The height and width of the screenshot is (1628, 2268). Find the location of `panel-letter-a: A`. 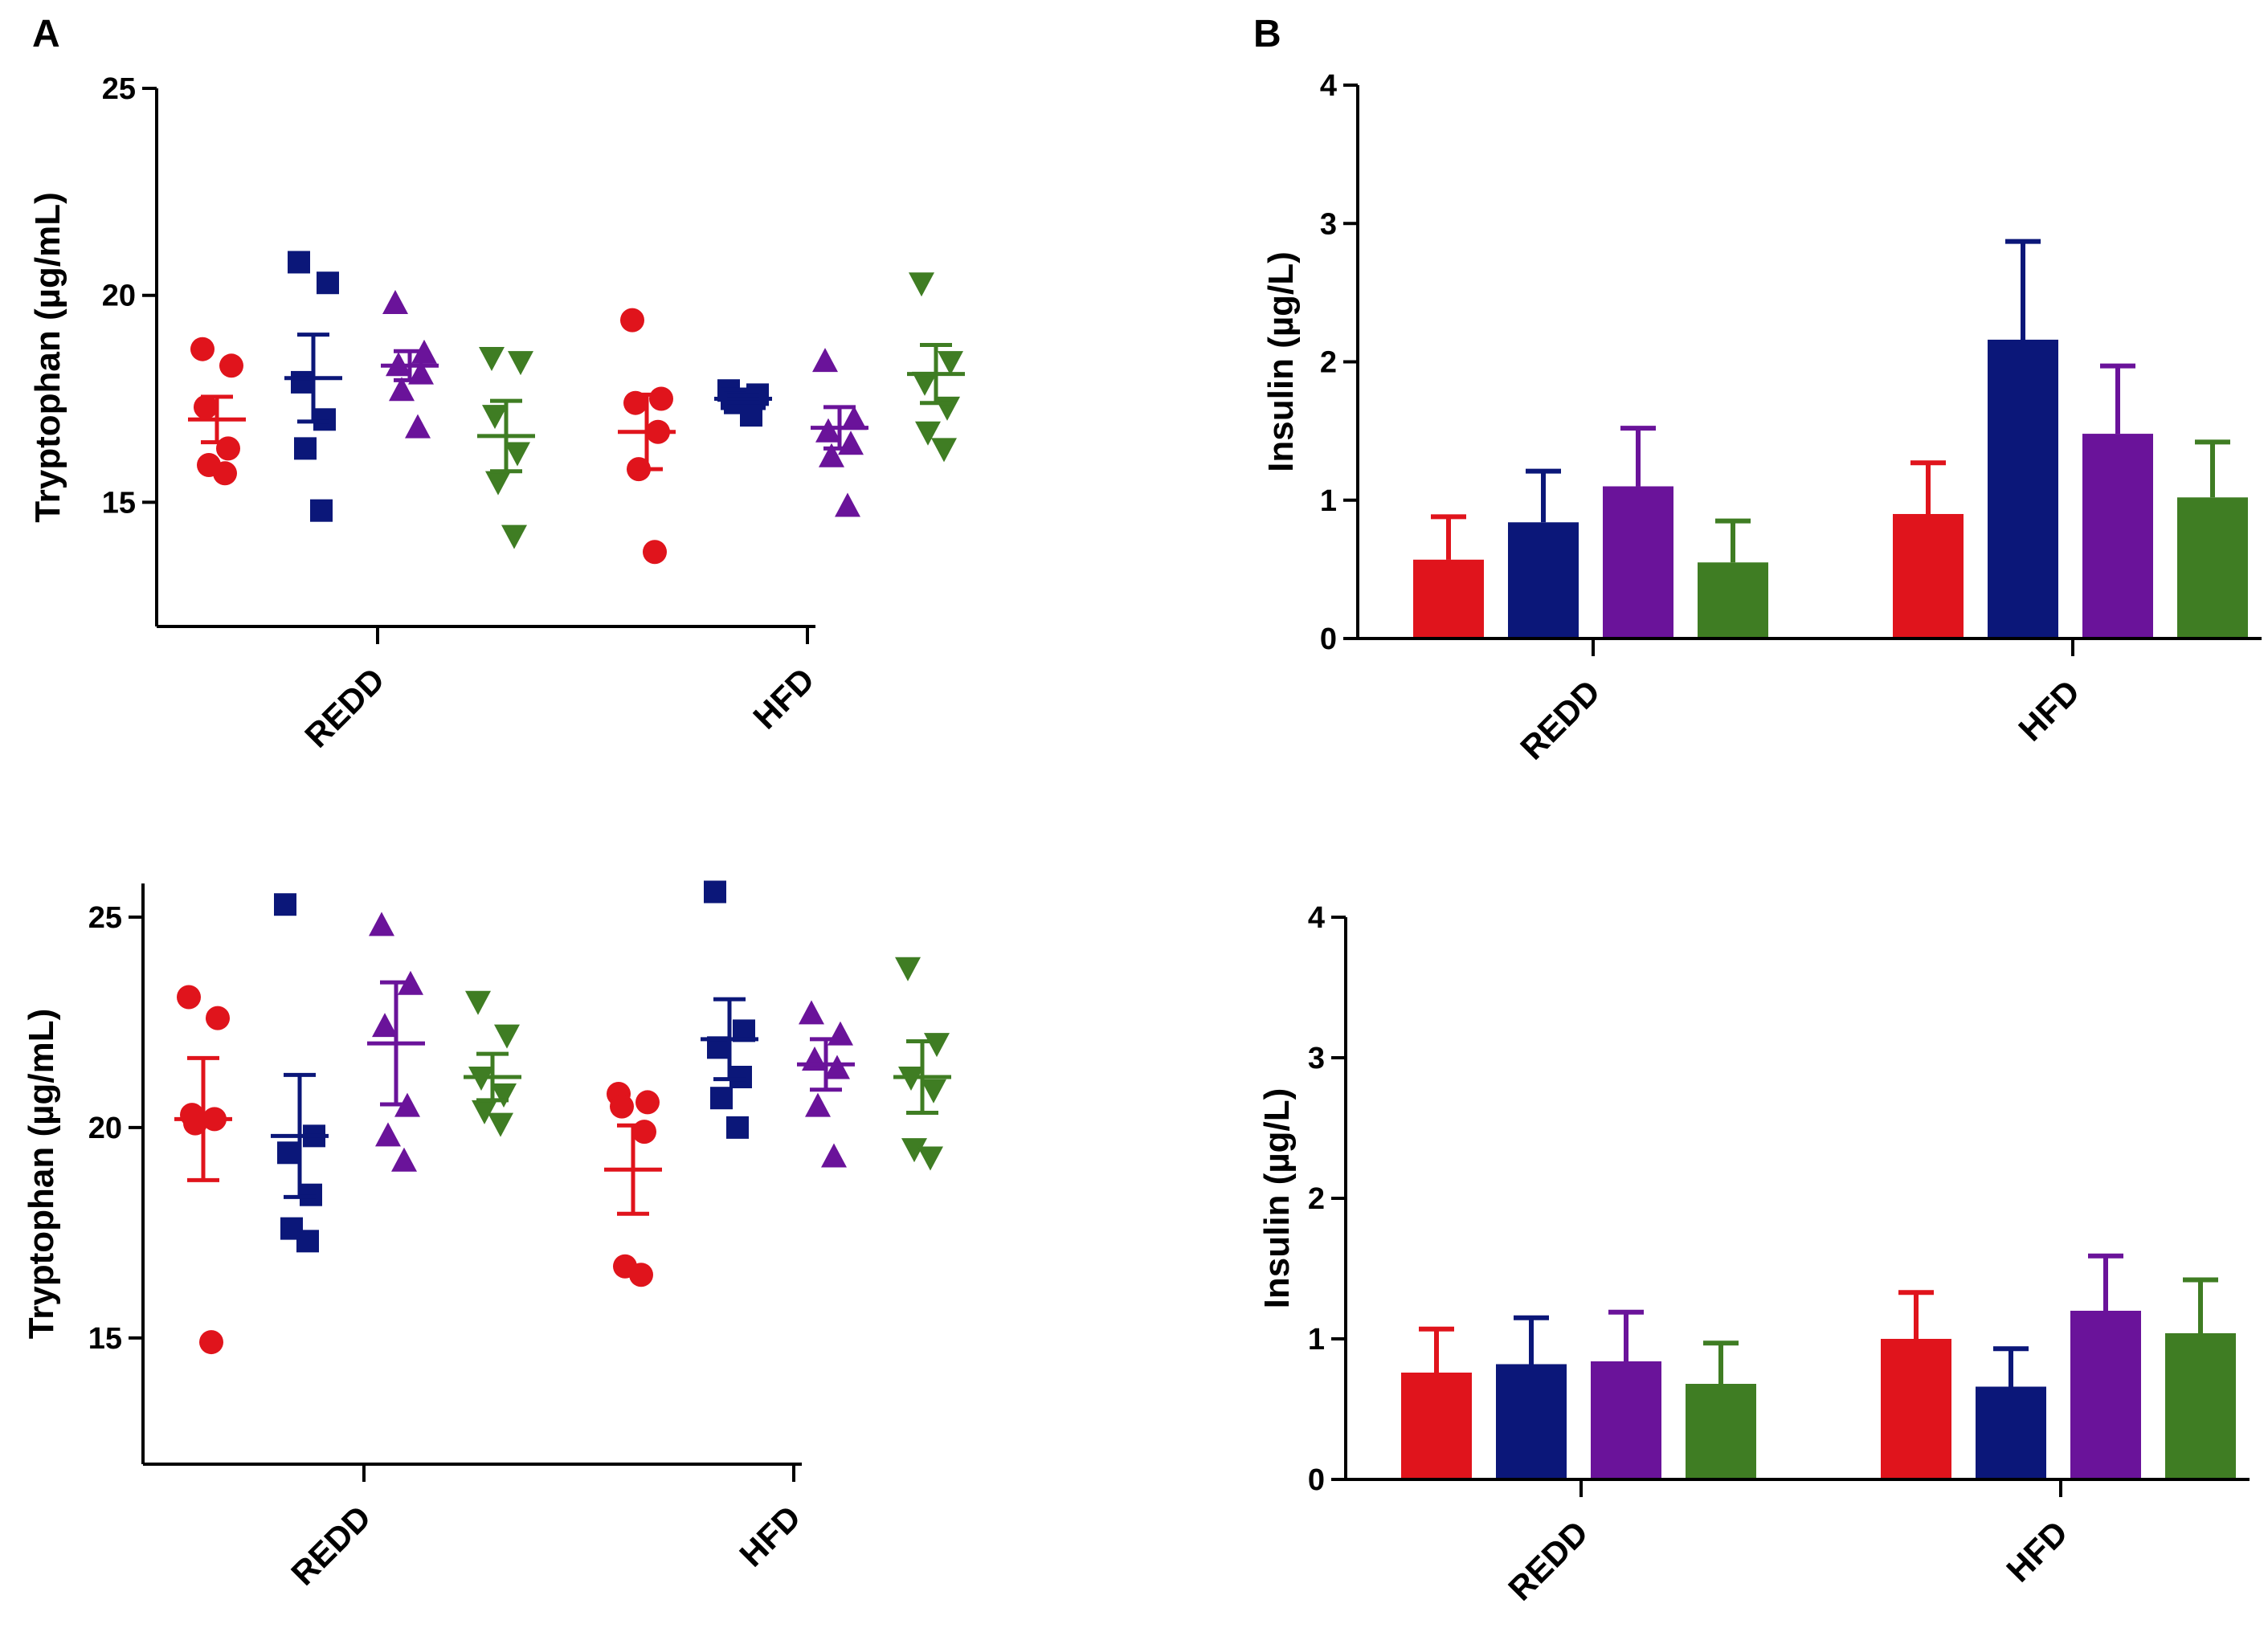

panel-letter-a: A is located at coordinates (46, 34).